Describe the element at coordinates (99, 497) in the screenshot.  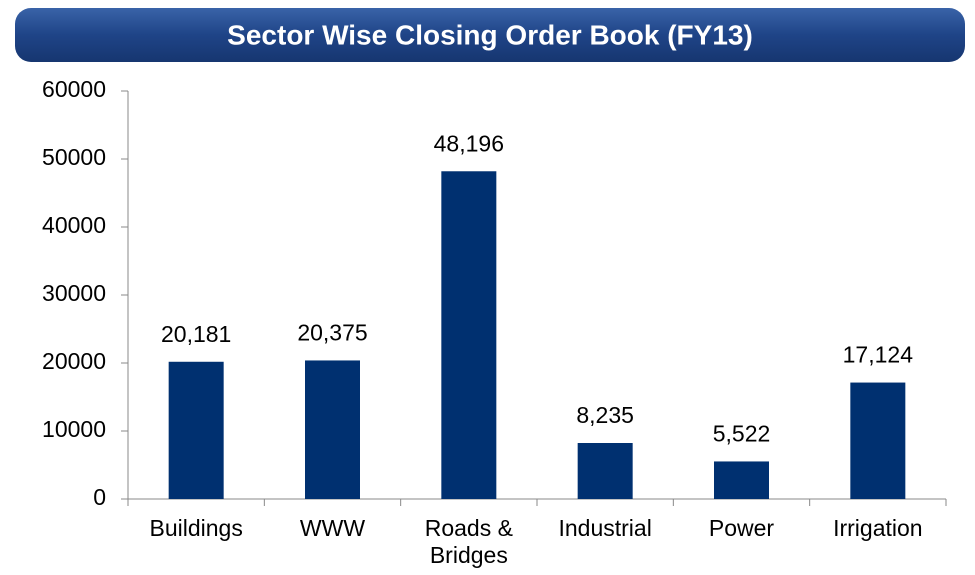
I see `y-tick-label: 0` at that location.